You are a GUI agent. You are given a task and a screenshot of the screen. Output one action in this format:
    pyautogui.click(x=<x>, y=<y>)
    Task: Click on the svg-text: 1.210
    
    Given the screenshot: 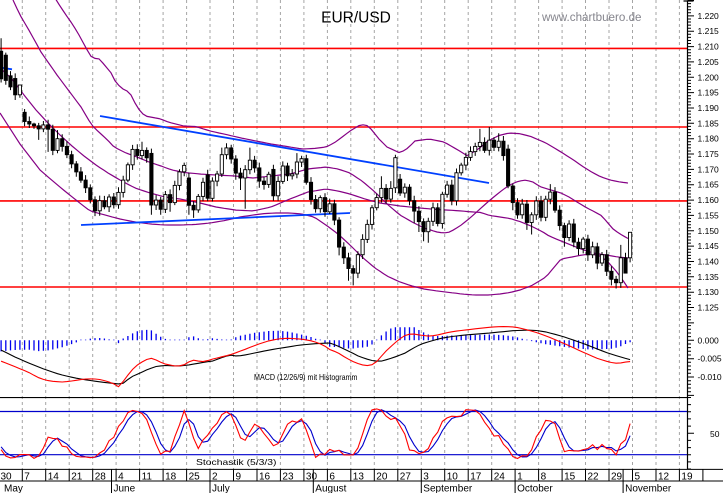 What is the action you would take?
    pyautogui.click(x=709, y=47)
    